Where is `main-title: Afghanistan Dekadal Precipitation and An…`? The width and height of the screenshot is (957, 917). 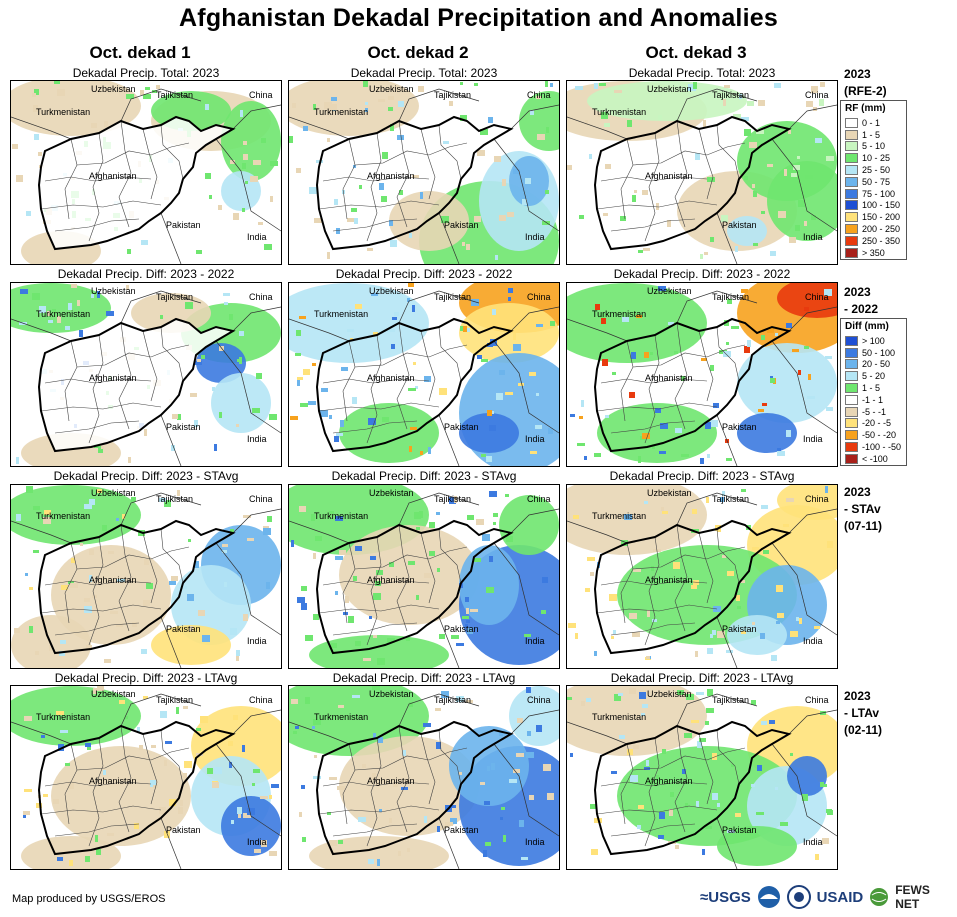 main-title: Afghanistan Dekadal Precipitation and An… is located at coordinates (478, 18).